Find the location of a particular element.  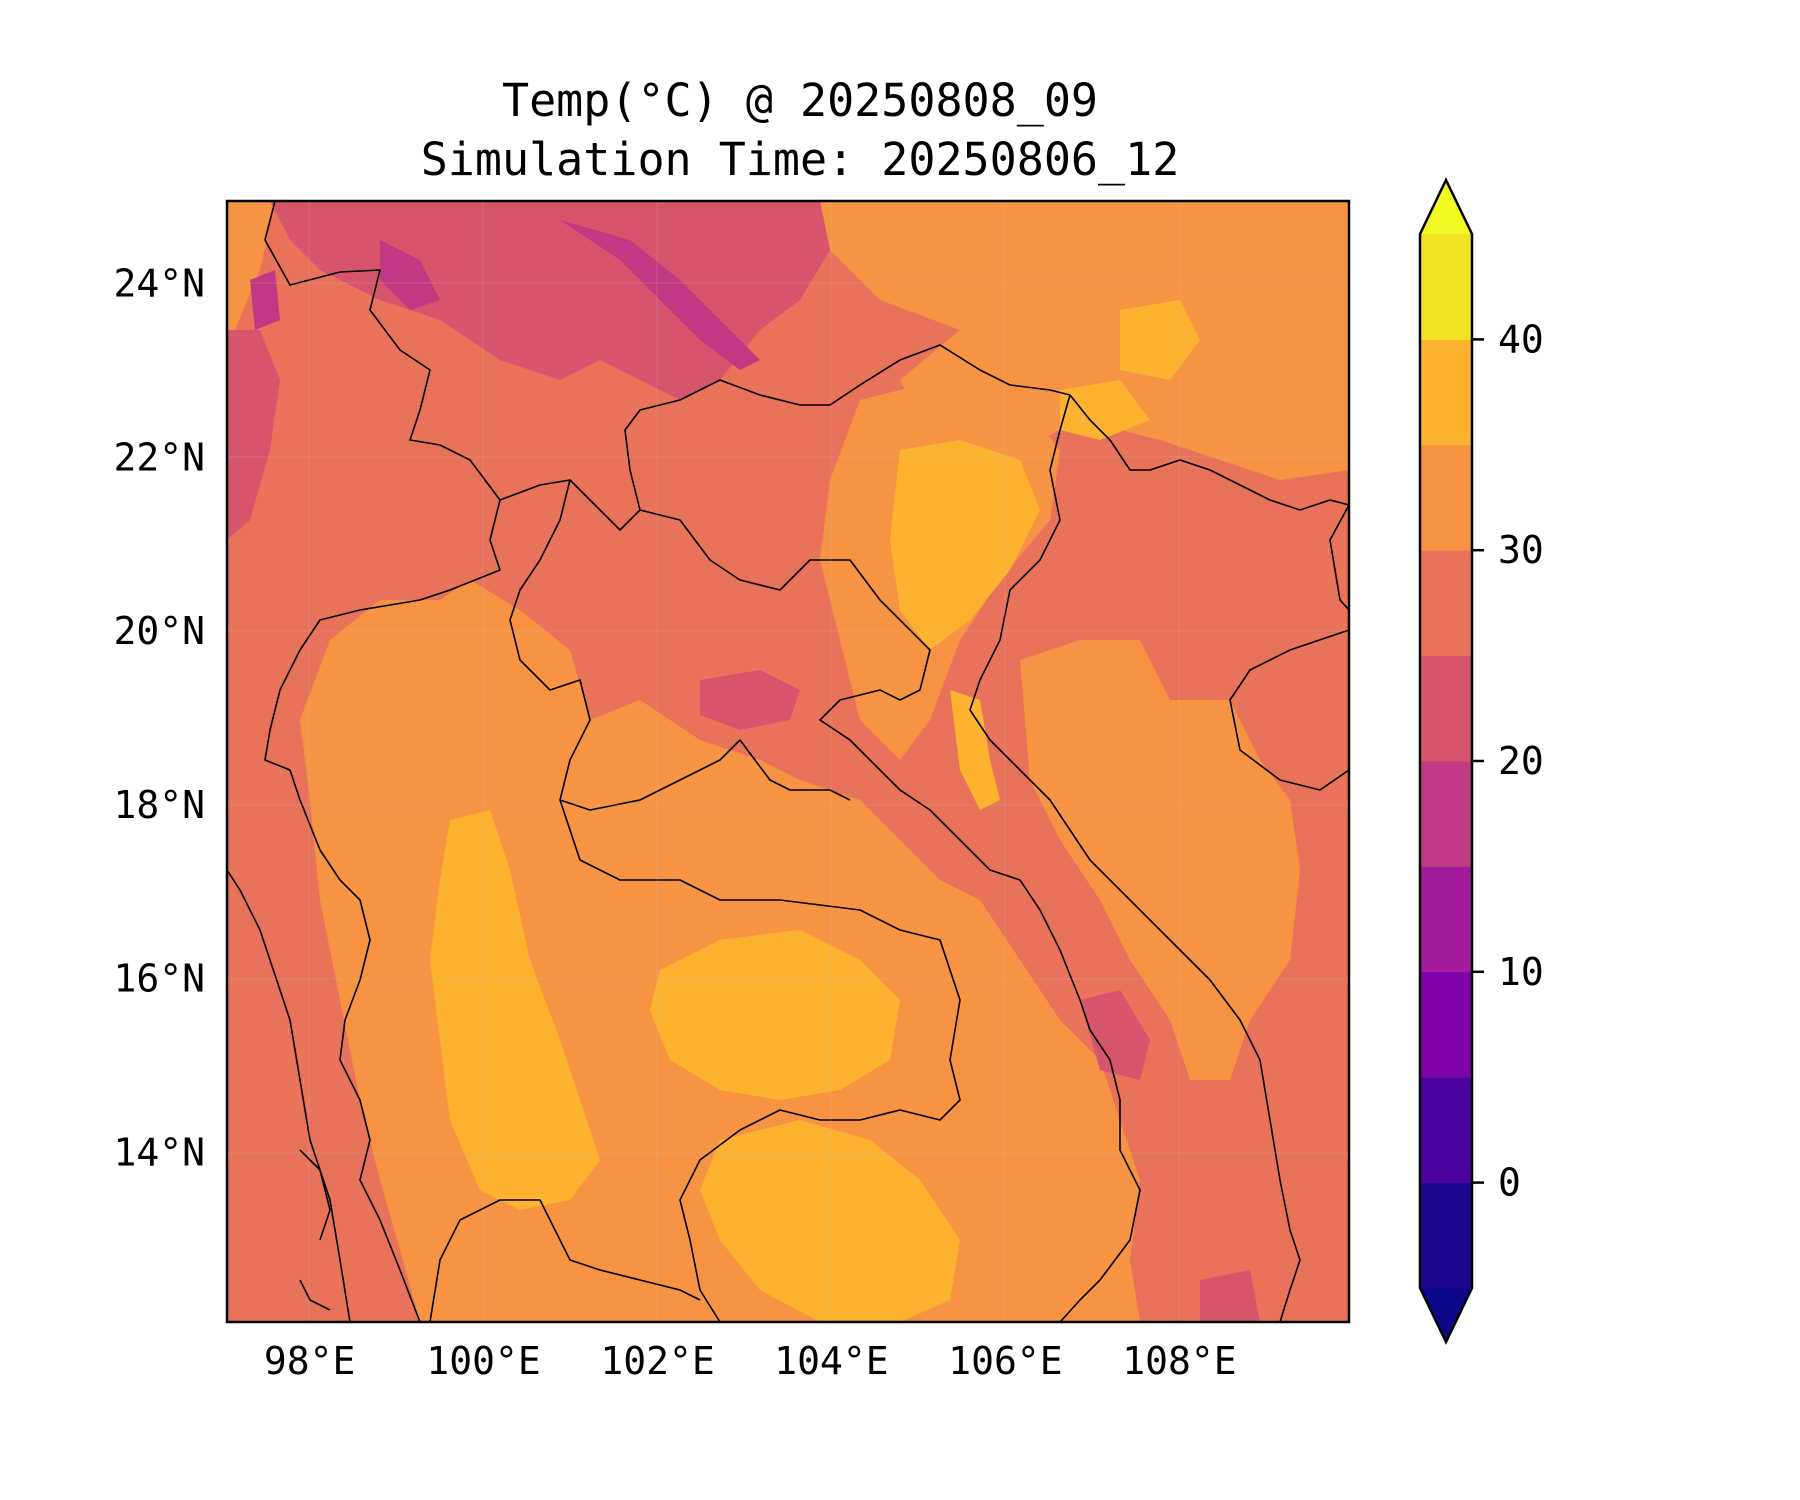

colorbar-outline is located at coordinates (1446, 761).